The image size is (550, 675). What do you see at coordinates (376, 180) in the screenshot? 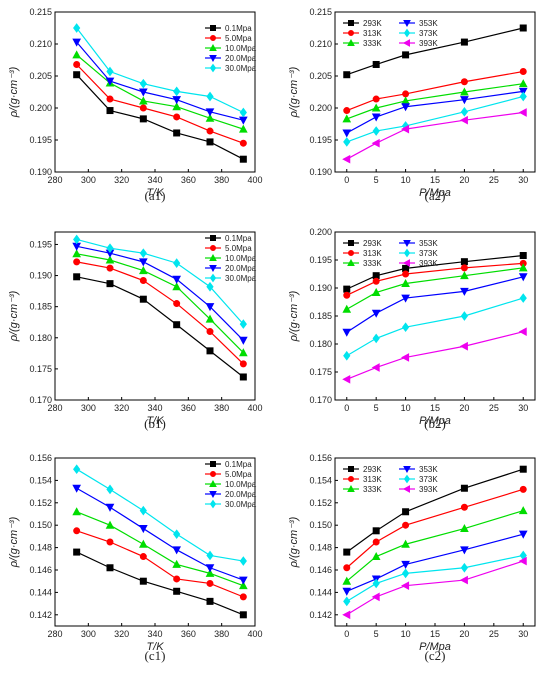
I see `x-tick-label: 5` at bounding box center [376, 180].